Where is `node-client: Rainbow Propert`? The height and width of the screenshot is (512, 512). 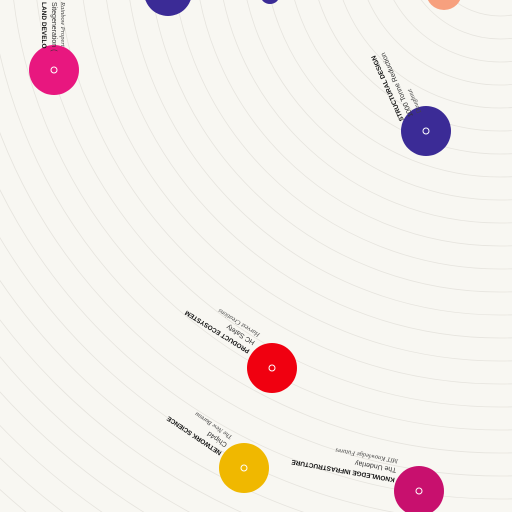
node-client: Rainbow Propert is located at coordinates (62, 24).